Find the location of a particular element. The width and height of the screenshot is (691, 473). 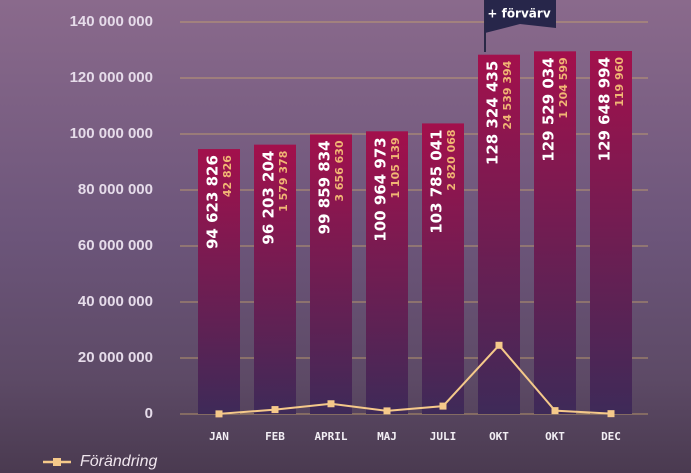

bar-value-label: 96 203 204 is located at coordinates (269, 198).